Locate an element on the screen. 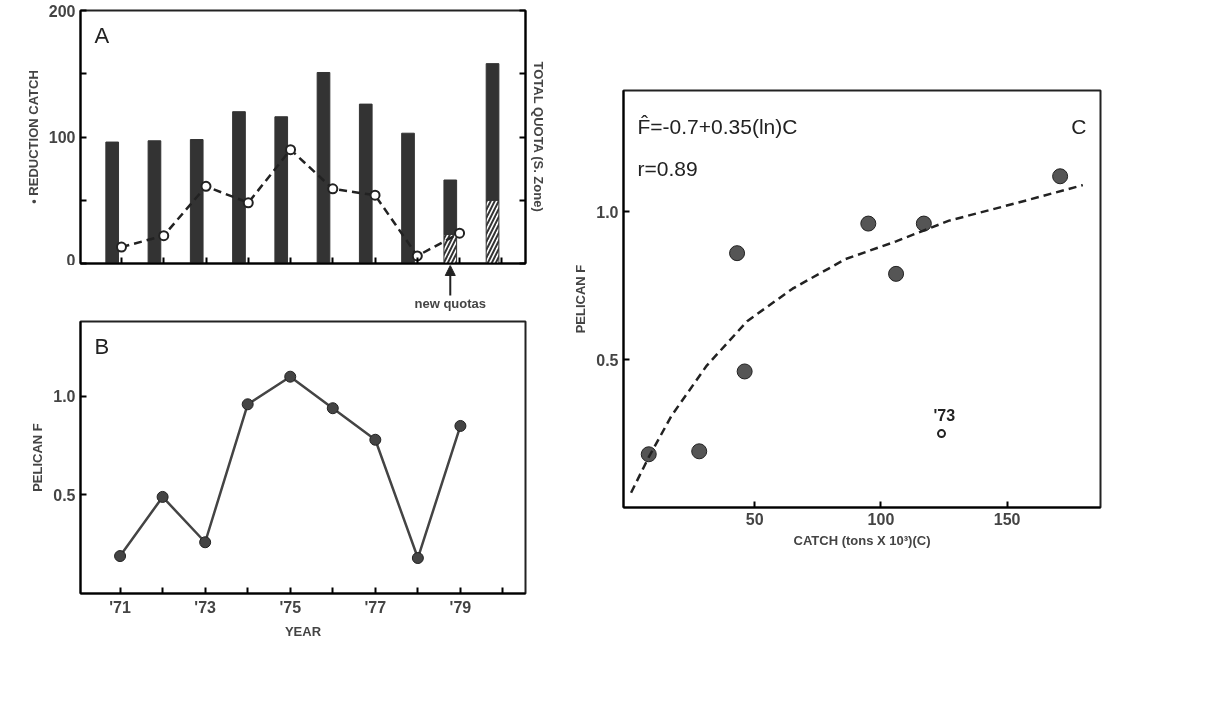 The height and width of the screenshot is (703, 1216). x-tick-label: 100 is located at coordinates (881, 519).